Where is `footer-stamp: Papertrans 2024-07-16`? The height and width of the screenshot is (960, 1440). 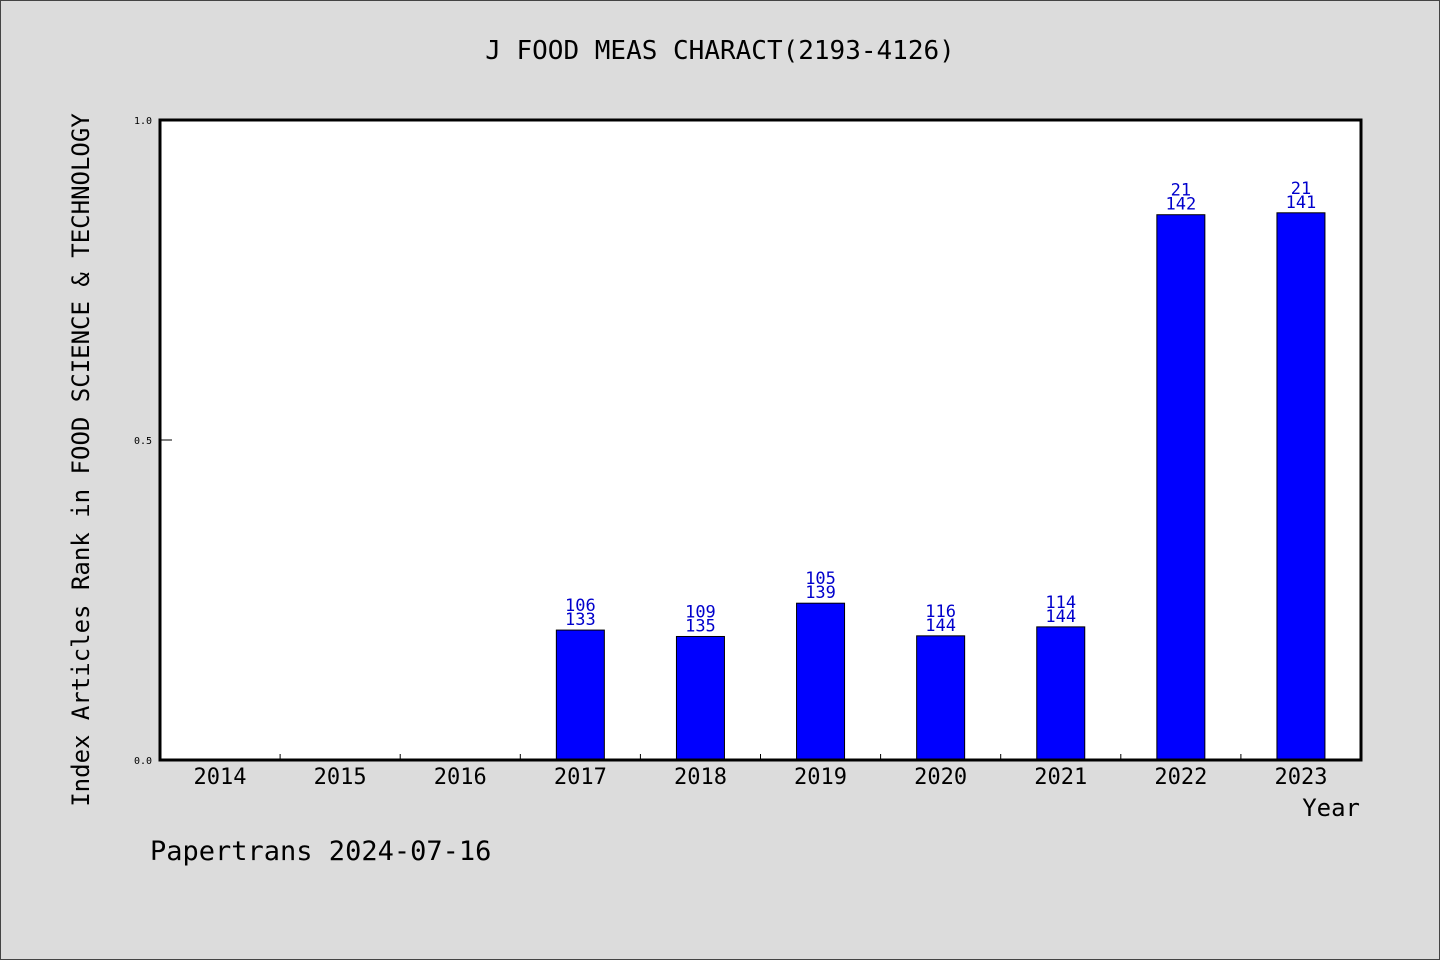 footer-stamp: Papertrans 2024-07-16 is located at coordinates (321, 851).